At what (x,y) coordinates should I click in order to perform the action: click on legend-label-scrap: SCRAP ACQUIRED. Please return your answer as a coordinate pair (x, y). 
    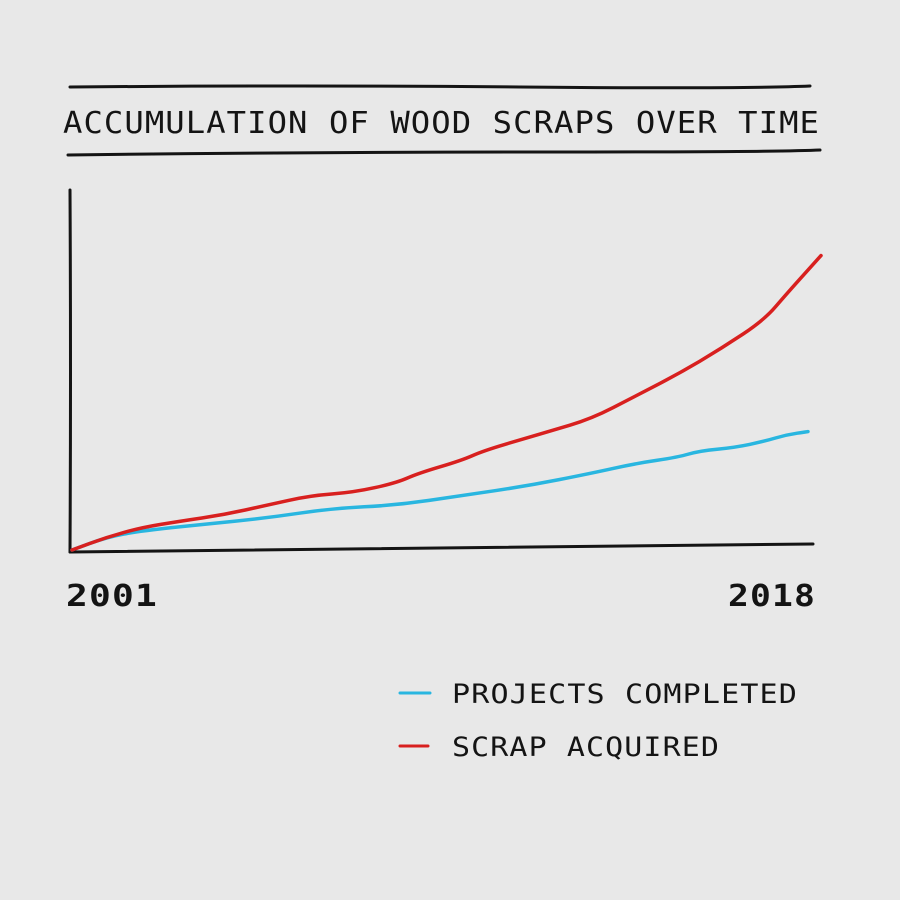
    Looking at the image, I should click on (586, 747).